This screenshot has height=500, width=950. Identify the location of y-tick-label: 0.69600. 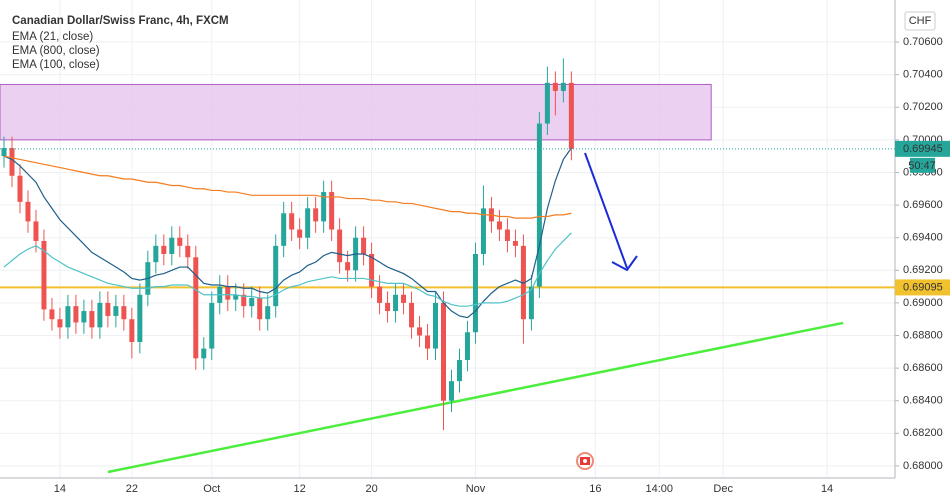
(923, 205).